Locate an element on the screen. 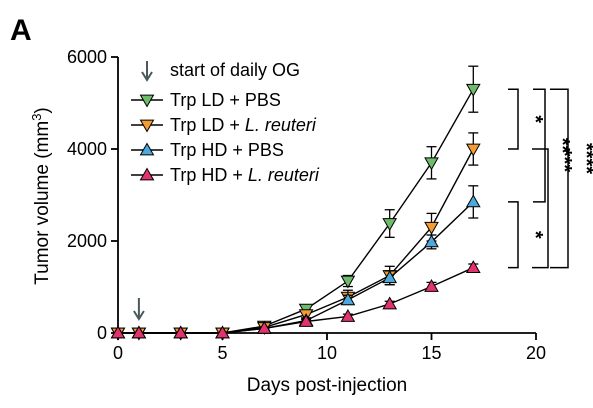 The height and width of the screenshot is (408, 593). legend-entry-label: Trp LD + L. reuteri is located at coordinates (243, 125).